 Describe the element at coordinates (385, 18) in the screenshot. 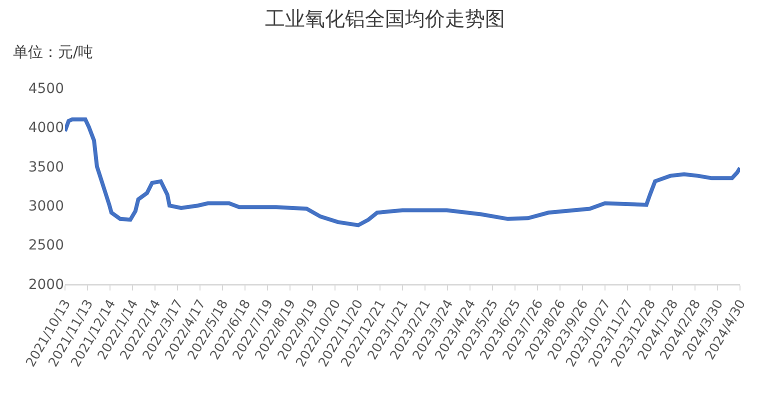

I see `chart-title: 工业氧化铝全国均价走势图` at that location.